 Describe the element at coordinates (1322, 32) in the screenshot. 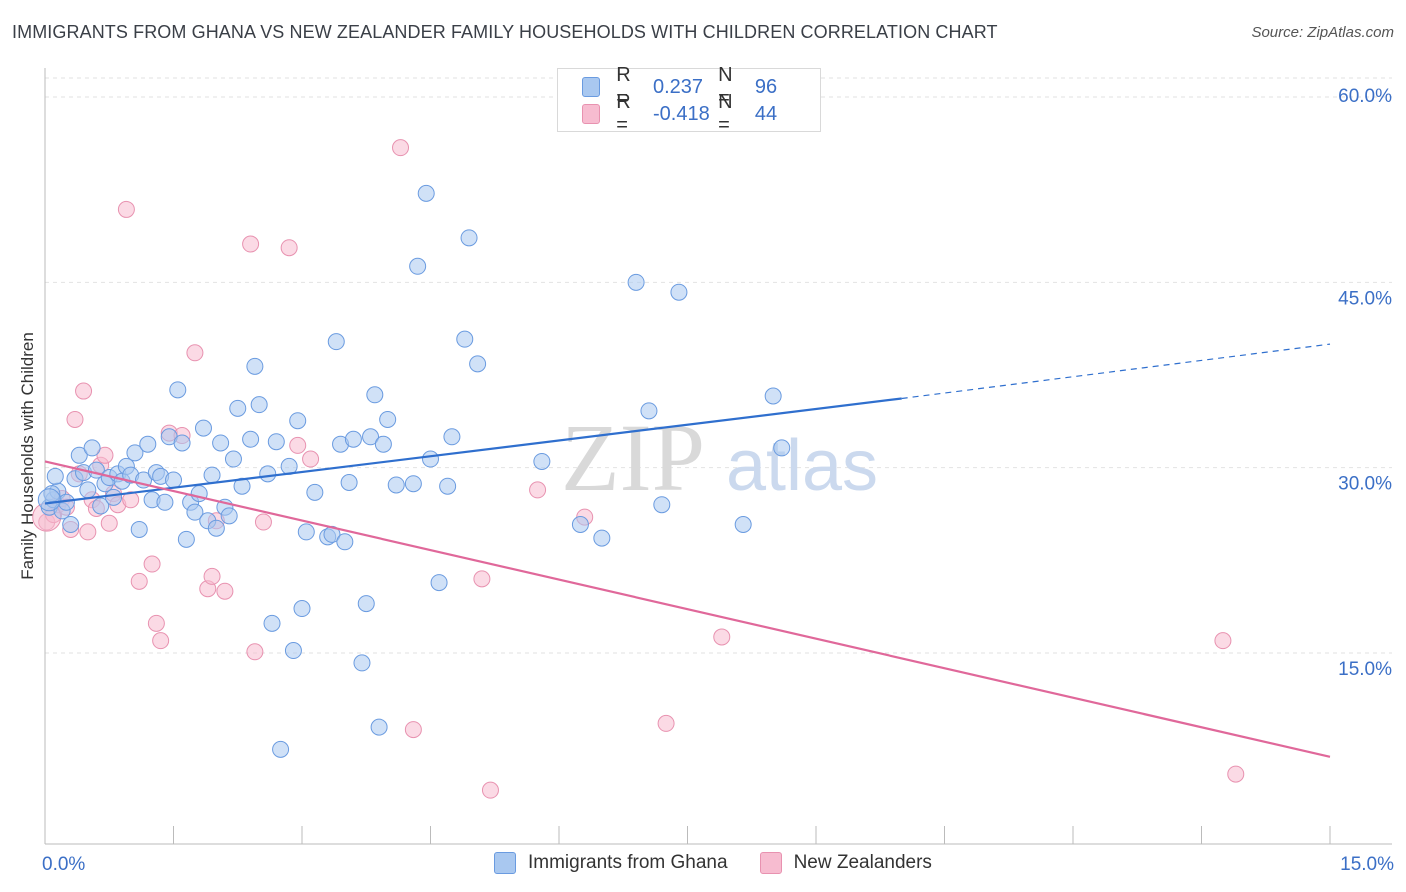

I see `source-label: Source: ZipAtlas.com` at that location.